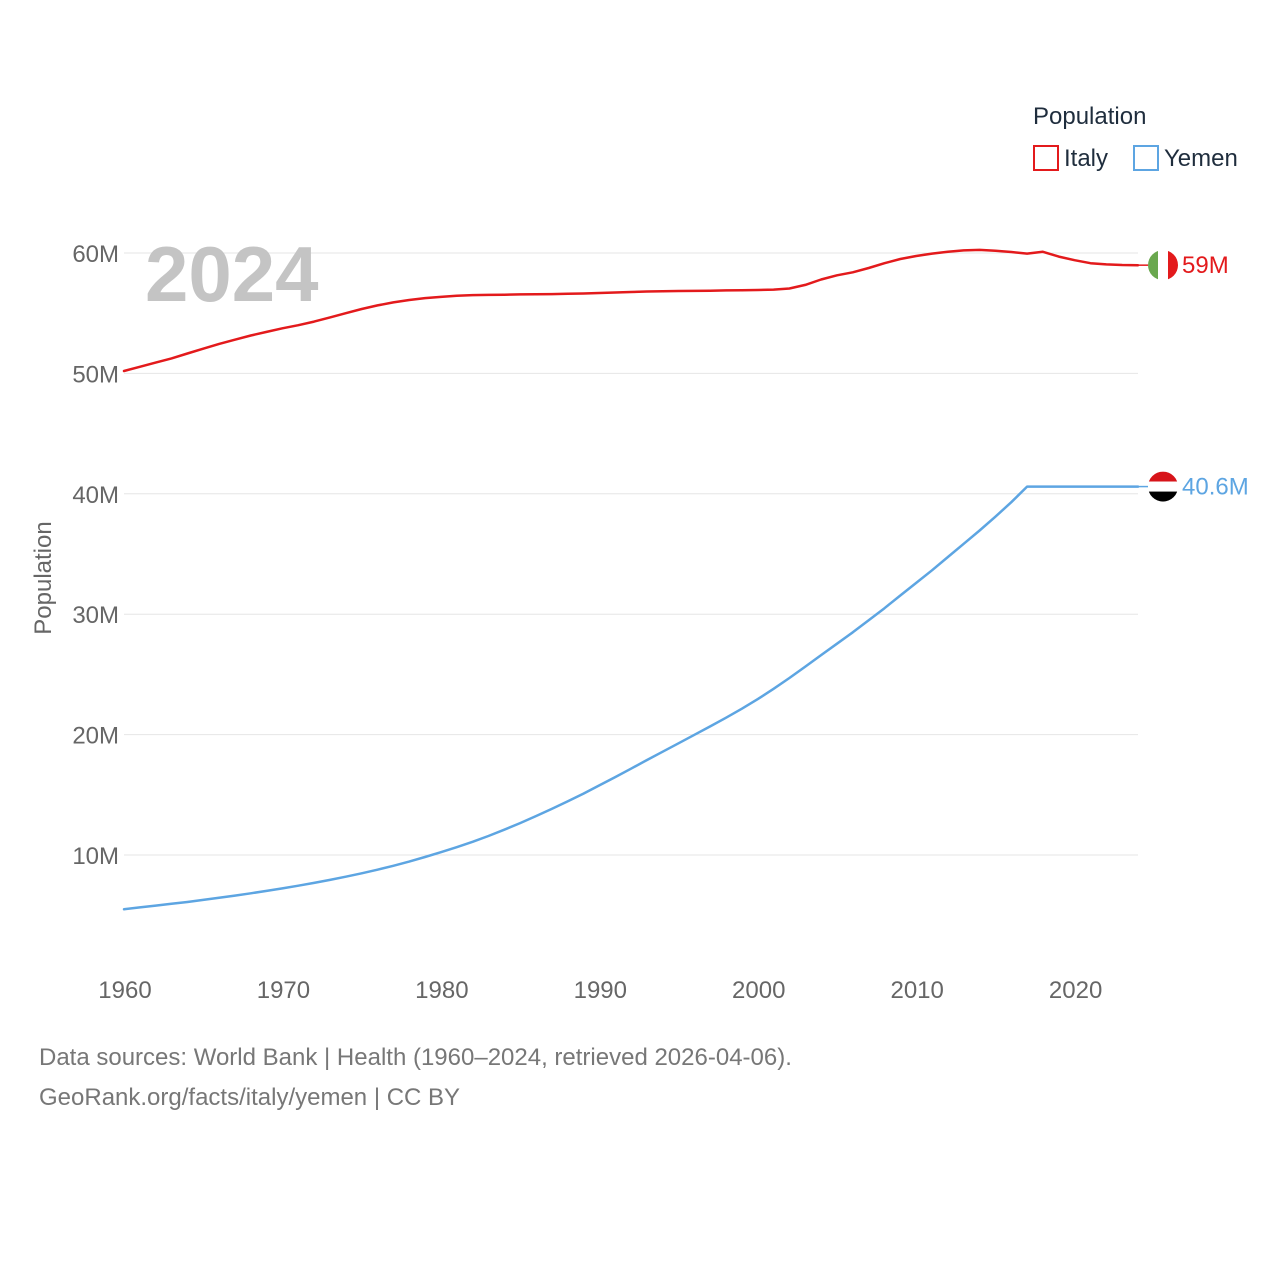  Describe the element at coordinates (250, 1097) in the screenshot. I see `footer-credit: GeoRank.org/facts/italy/yemen | CC BY` at that location.